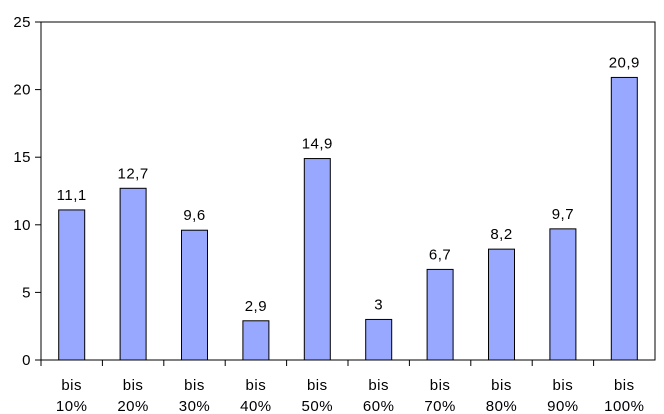 The height and width of the screenshot is (414, 664). Describe the element at coordinates (72, 406) in the screenshot. I see `x-category-label: 10%` at that location.